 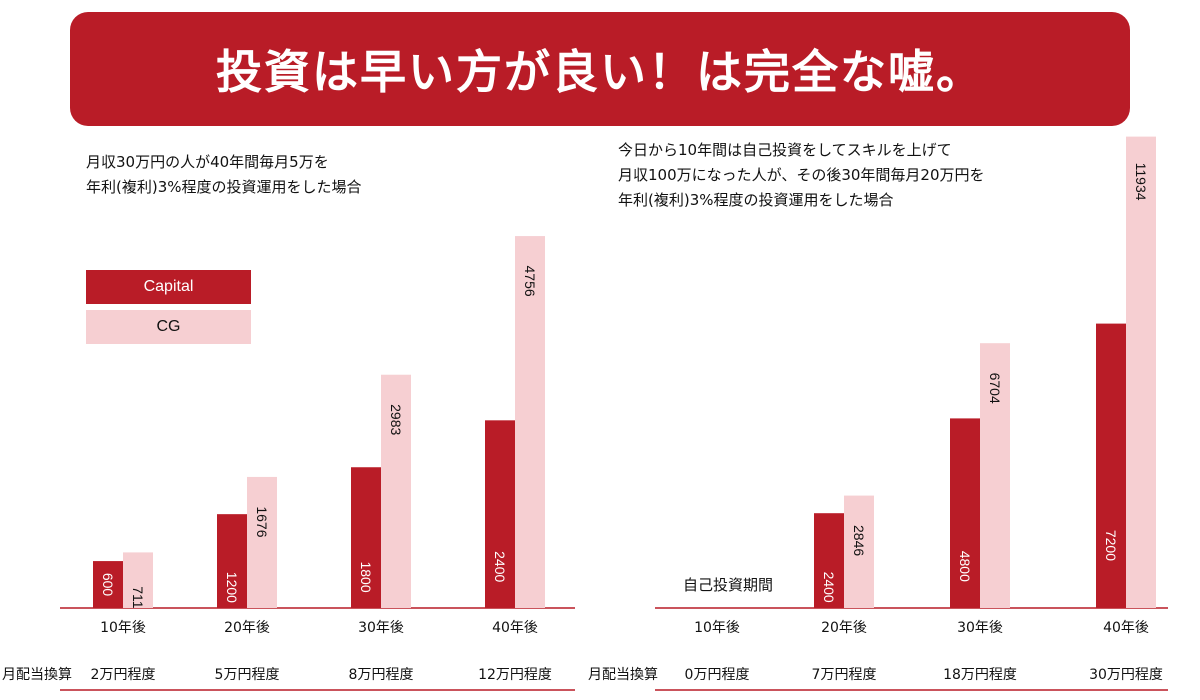 What do you see at coordinates (844, 675) in the screenshot?
I see `right-dividend-label: 7万円程度` at bounding box center [844, 675].